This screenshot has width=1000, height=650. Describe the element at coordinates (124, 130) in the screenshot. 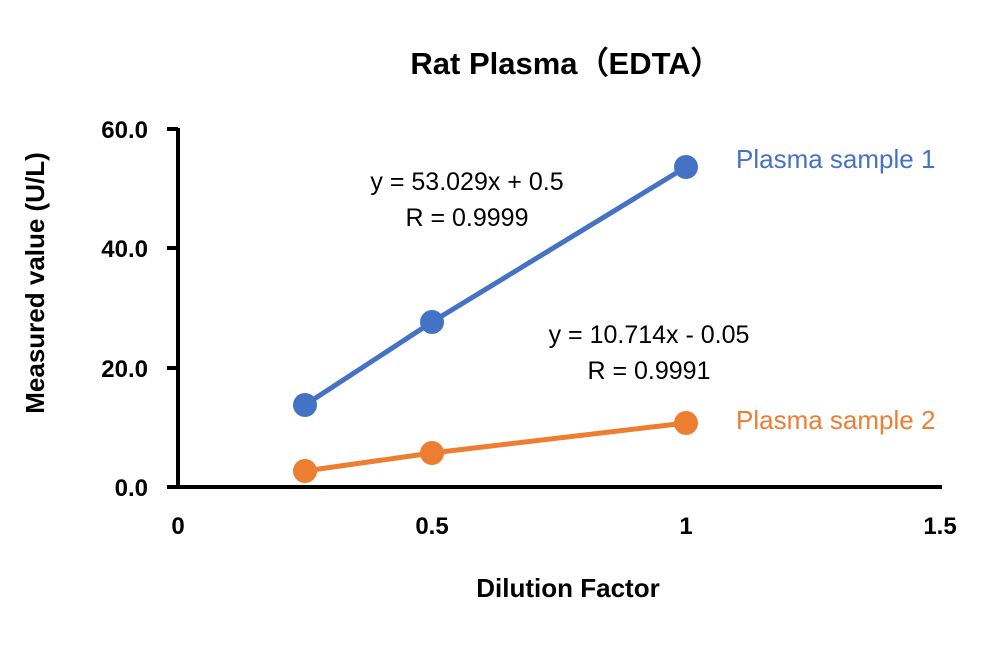

I see `y-tick-label: 60.0` at that location.